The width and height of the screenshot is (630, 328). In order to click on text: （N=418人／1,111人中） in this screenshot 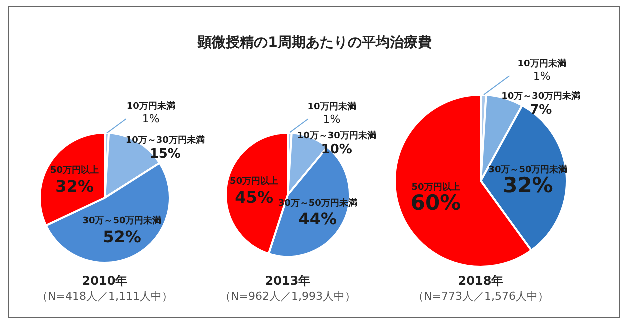, I will do `click(105, 296)`.